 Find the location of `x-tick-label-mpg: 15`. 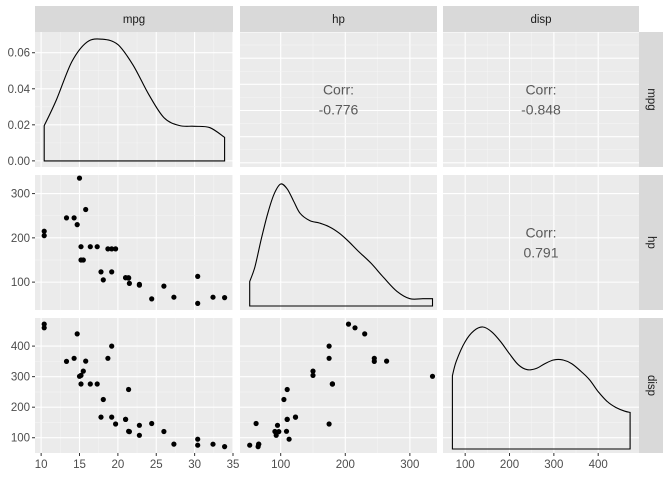

x-tick-label-mpg: 15 is located at coordinates (79, 465).